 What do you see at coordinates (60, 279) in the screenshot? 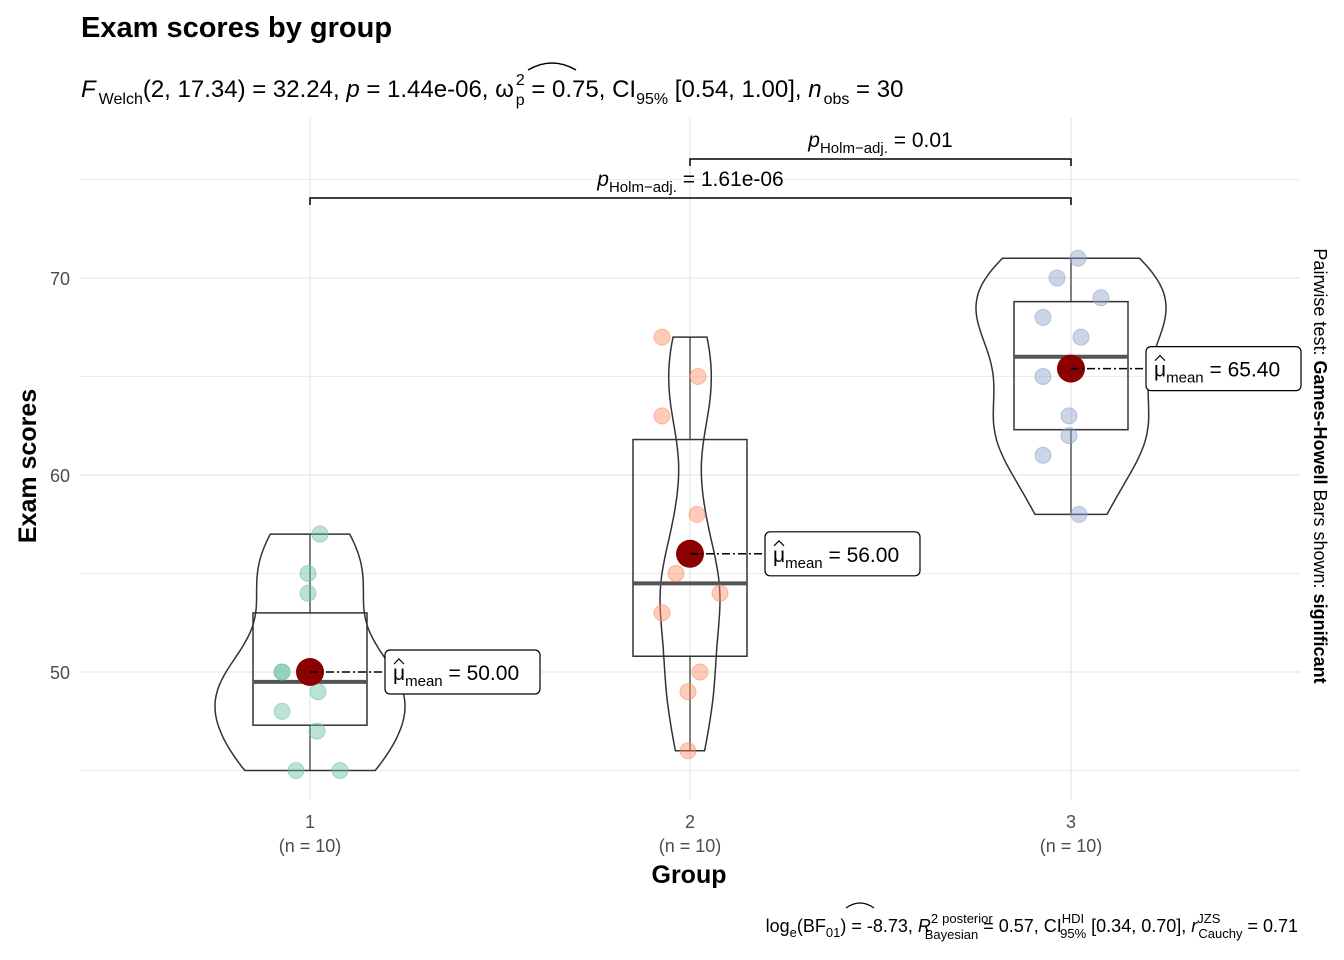
I see `y-tick-label: 70` at bounding box center [60, 279].